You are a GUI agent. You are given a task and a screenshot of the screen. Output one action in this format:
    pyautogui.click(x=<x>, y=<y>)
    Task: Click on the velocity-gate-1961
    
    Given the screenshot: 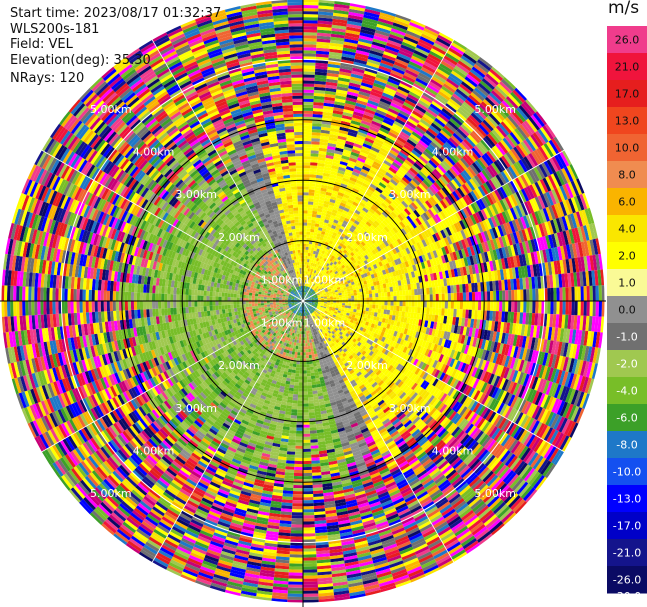 What is the action you would take?
    pyautogui.click(x=461, y=204)
    